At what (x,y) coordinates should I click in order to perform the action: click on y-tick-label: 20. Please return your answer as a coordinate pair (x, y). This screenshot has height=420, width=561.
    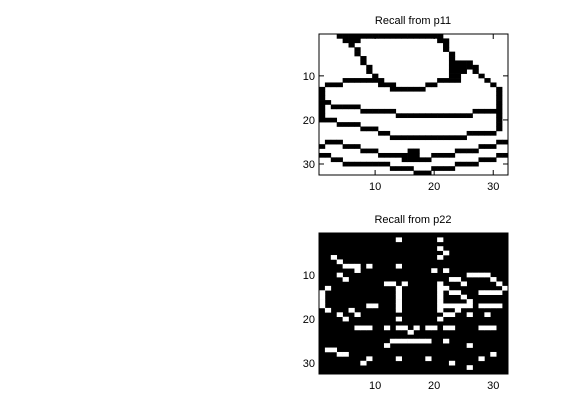
    Looking at the image, I should click on (309, 320).